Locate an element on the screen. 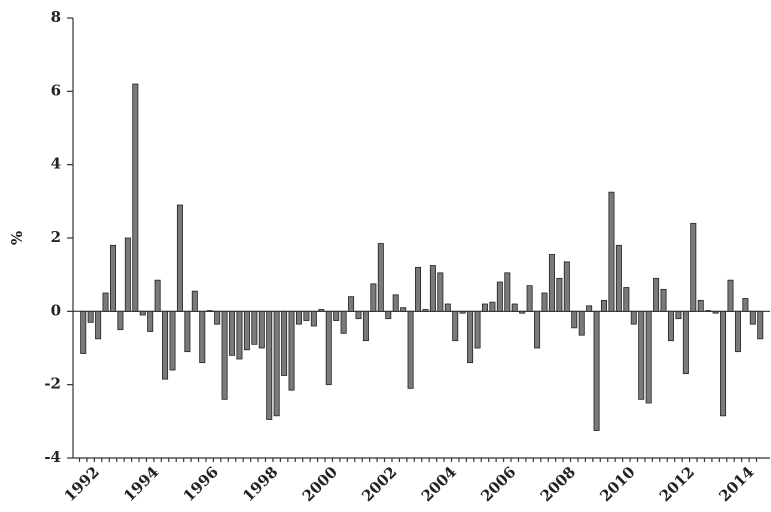  x-tick-label: 1992 is located at coordinates (82, 484).